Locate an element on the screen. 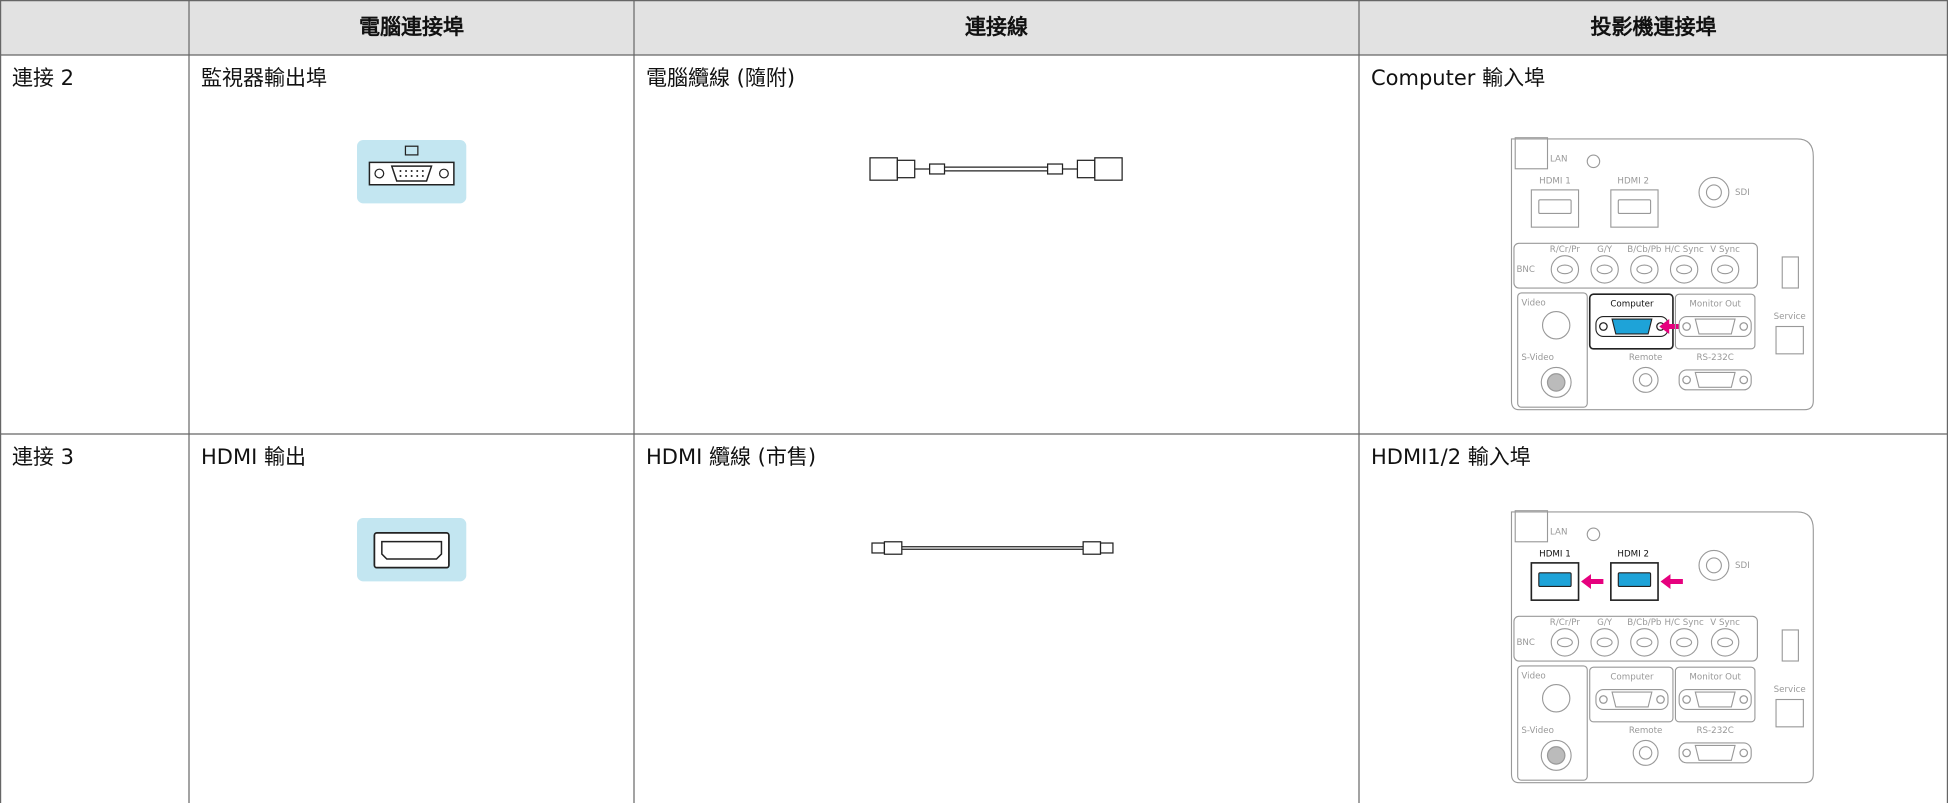  panel-label: RS-232C is located at coordinates (1715, 731).